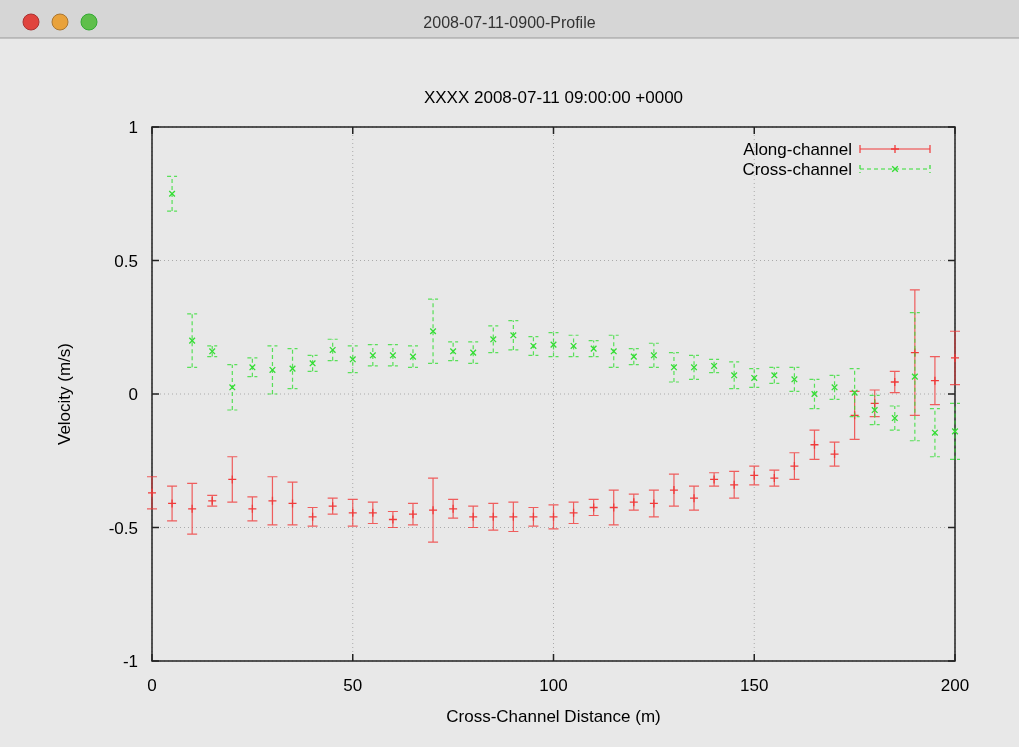 The image size is (1019, 747). Describe the element at coordinates (133, 127) in the screenshot. I see `y-tick-label: 1` at that location.